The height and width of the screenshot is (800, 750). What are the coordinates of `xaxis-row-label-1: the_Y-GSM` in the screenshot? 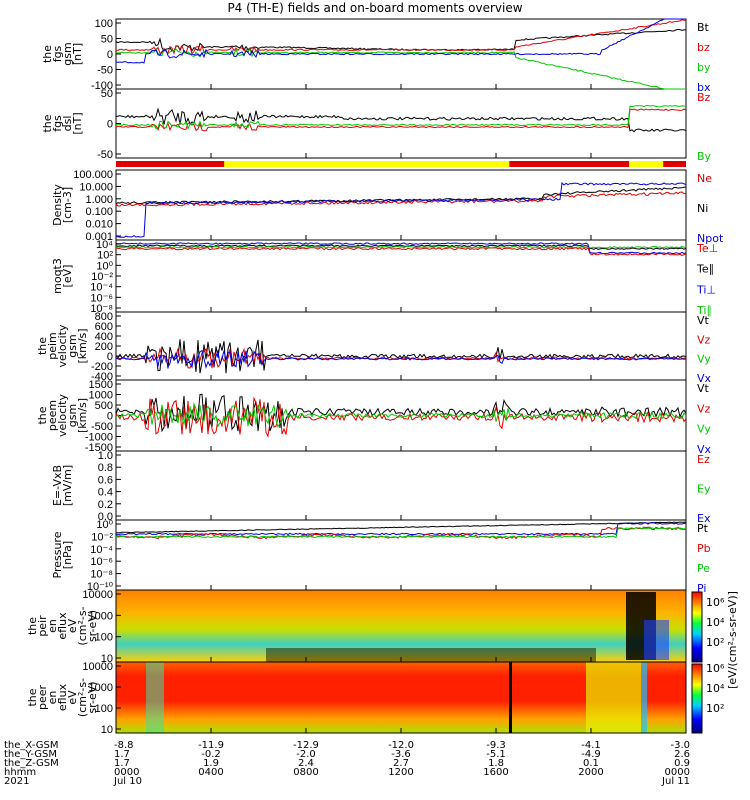 It's located at (30, 754).